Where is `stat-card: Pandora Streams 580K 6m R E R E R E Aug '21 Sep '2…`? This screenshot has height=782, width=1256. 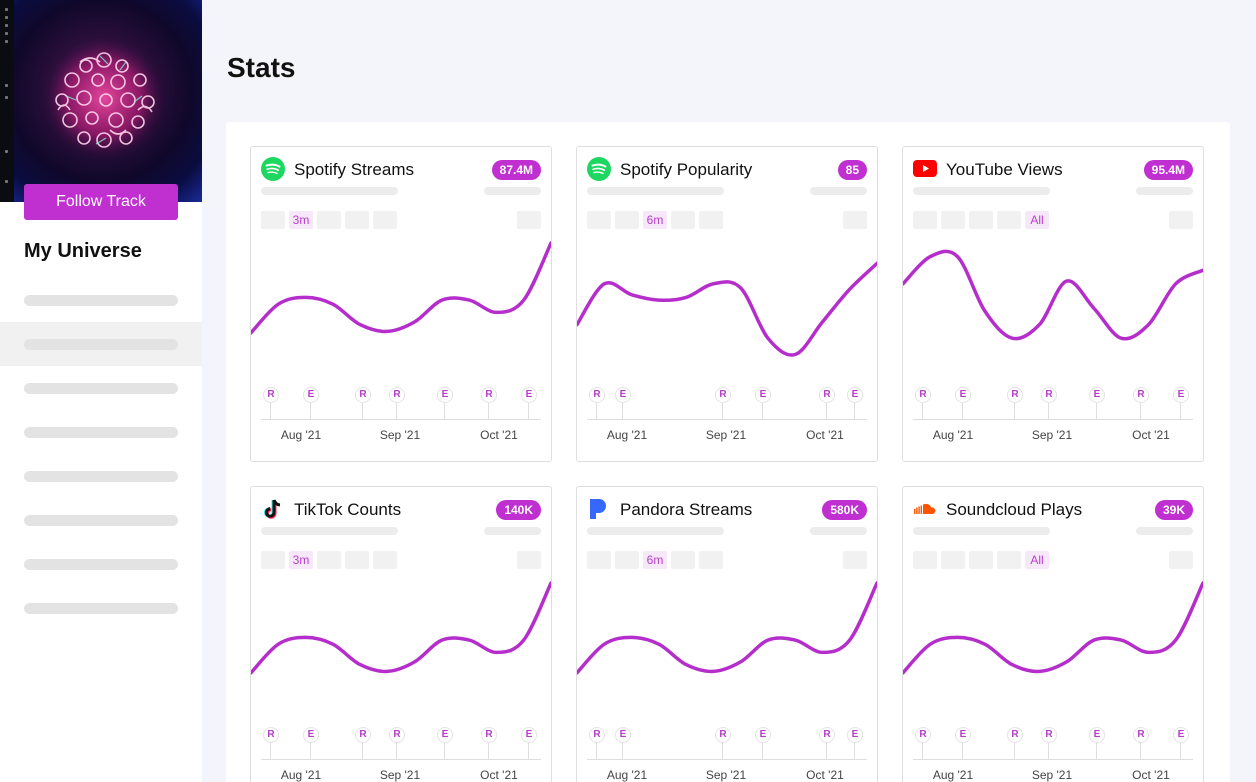
stat-card: Pandora Streams 580K 6m R E R E R E Aug '21 Sep '2… is located at coordinates (727, 634).